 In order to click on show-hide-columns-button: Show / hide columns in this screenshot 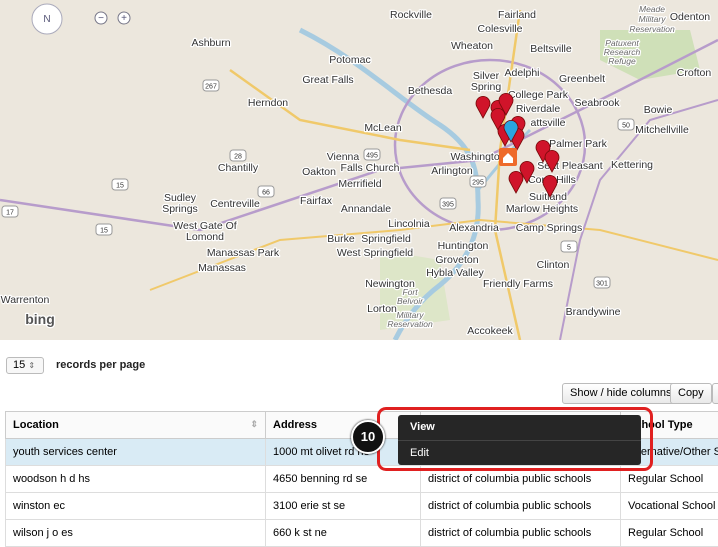, I will do `click(621, 393)`.